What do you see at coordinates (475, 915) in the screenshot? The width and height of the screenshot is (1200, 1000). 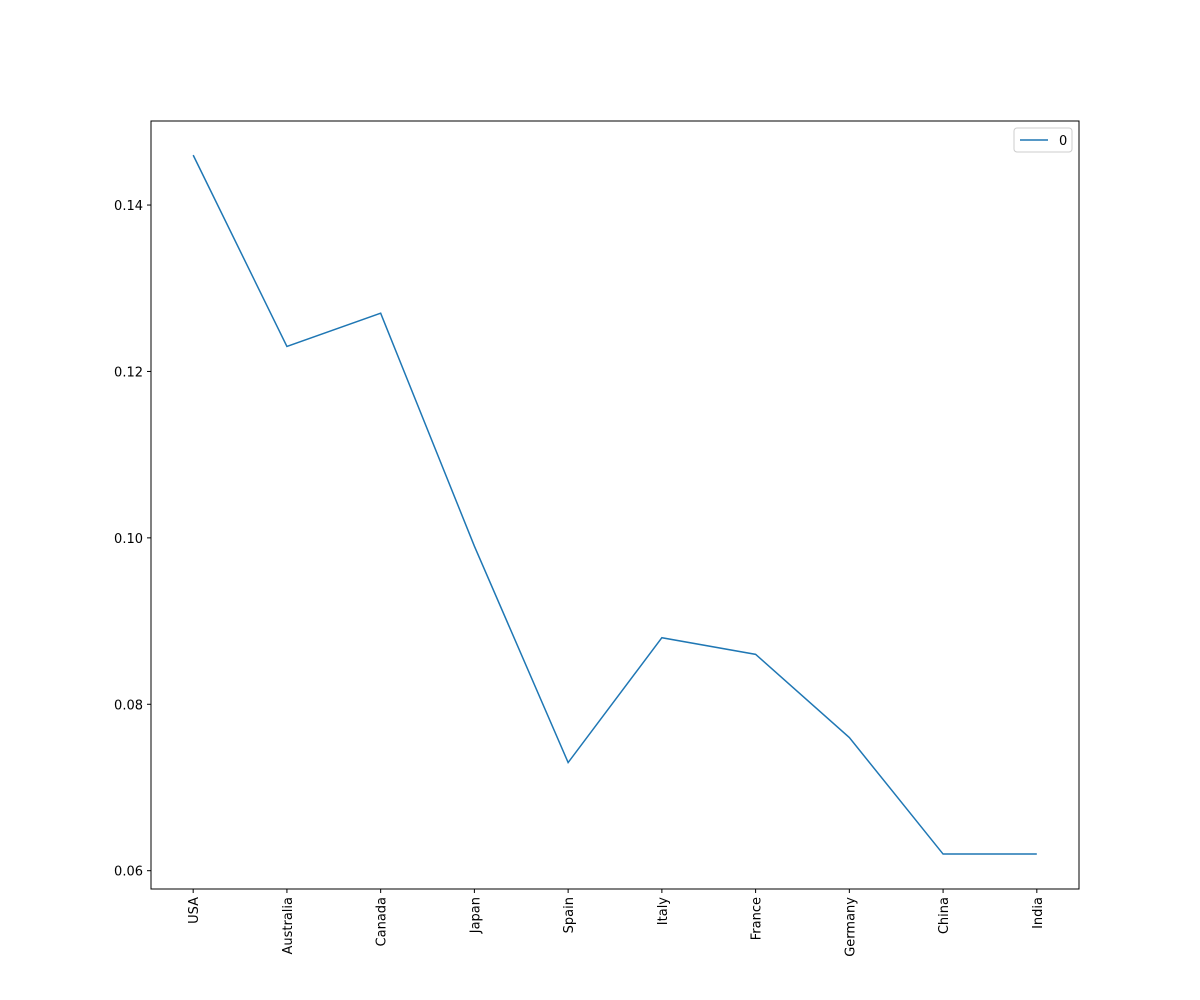 I see `x-tick-label: Japan` at bounding box center [475, 915].